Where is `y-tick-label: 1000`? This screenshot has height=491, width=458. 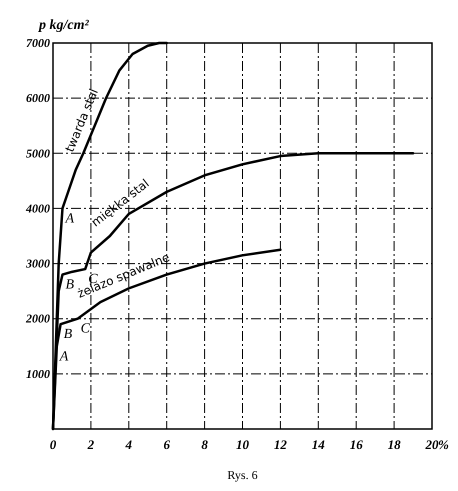
y-tick-label: 1000 is located at coordinates (38, 373).